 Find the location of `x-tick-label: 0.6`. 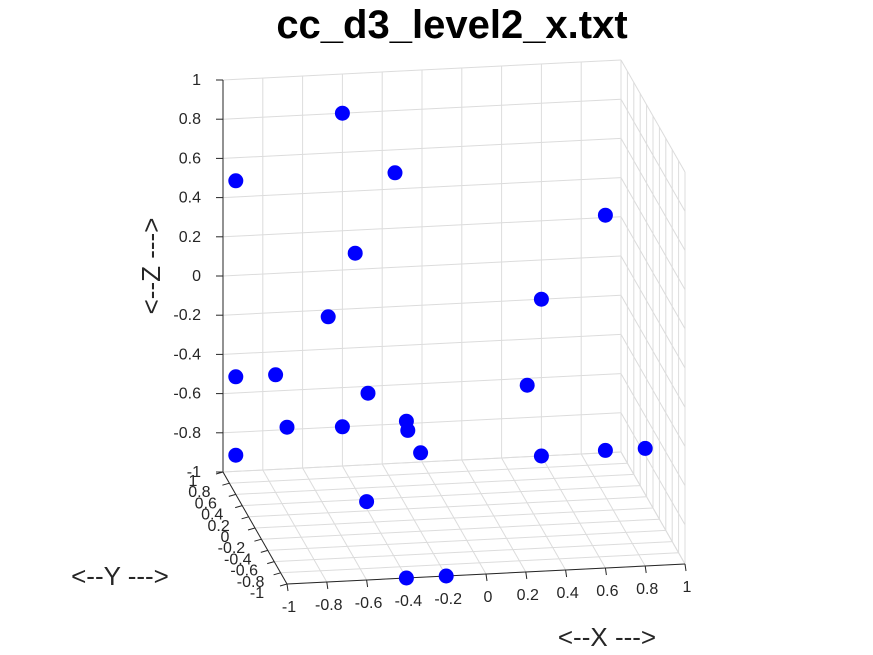

x-tick-label: 0.6 is located at coordinates (607, 591).